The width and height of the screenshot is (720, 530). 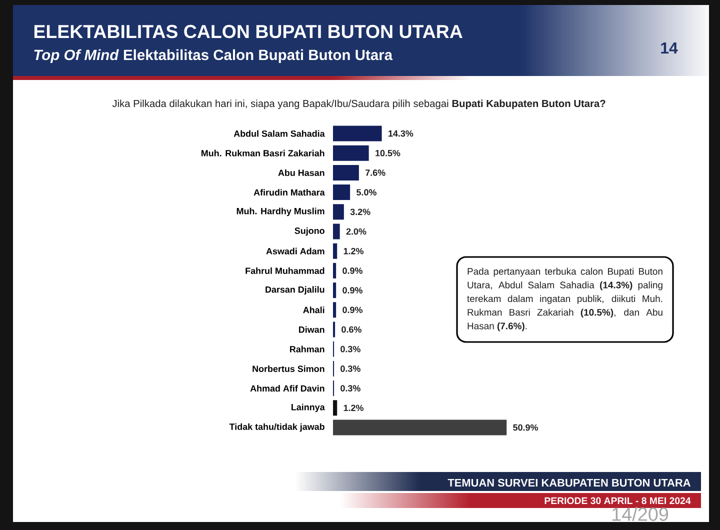 What do you see at coordinates (376, 173) in the screenshot?
I see `data-label: 7.6%` at bounding box center [376, 173].